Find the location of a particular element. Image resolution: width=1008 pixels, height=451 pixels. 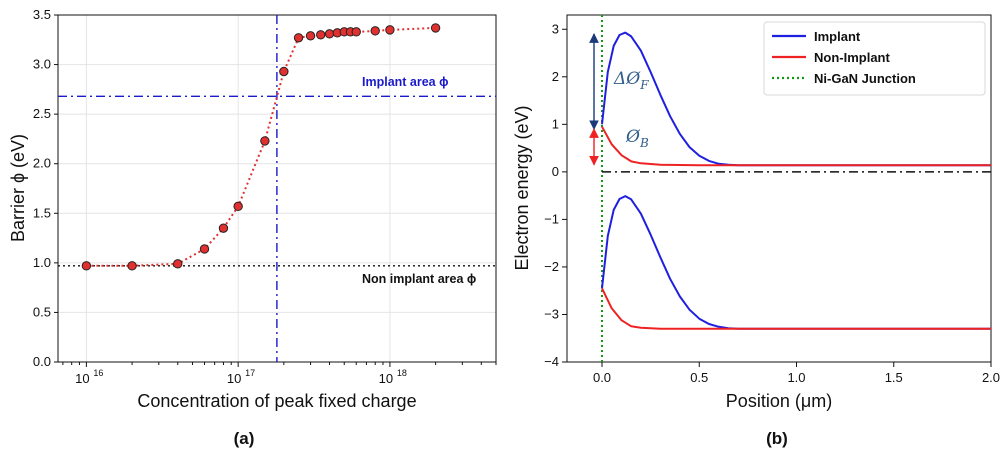

implant-area-label: Implant area ϕ is located at coordinates (405, 82).